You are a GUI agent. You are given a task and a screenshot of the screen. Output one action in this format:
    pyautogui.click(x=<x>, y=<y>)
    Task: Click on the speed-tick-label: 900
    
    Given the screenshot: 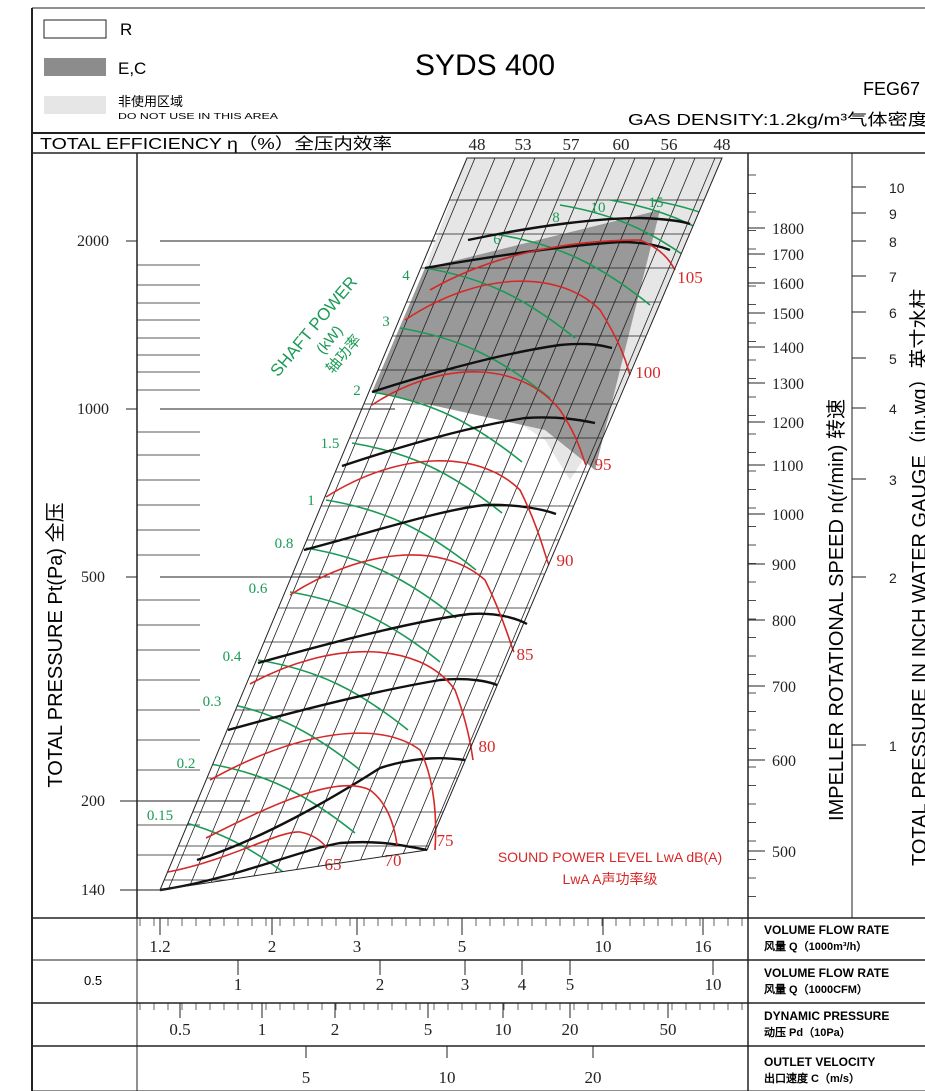 What is the action you would take?
    pyautogui.click(x=784, y=565)
    